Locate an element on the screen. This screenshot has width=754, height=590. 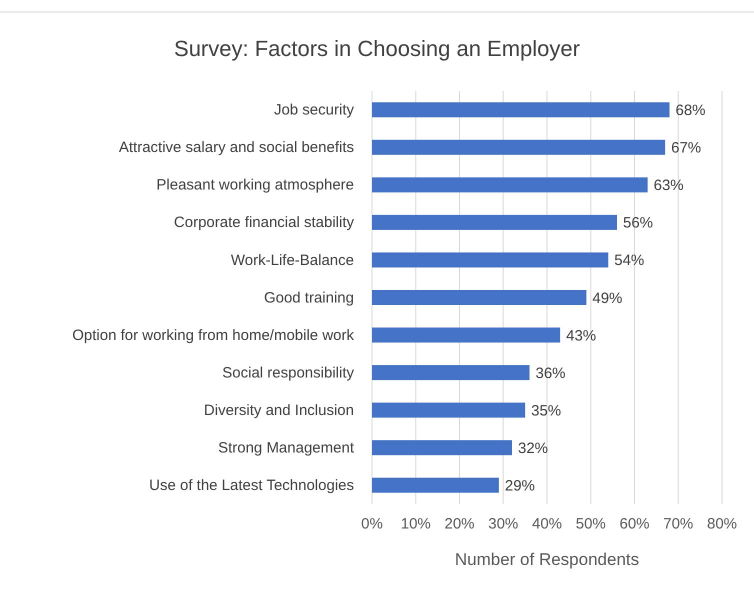
y-tick-label: Job security is located at coordinates (314, 110).